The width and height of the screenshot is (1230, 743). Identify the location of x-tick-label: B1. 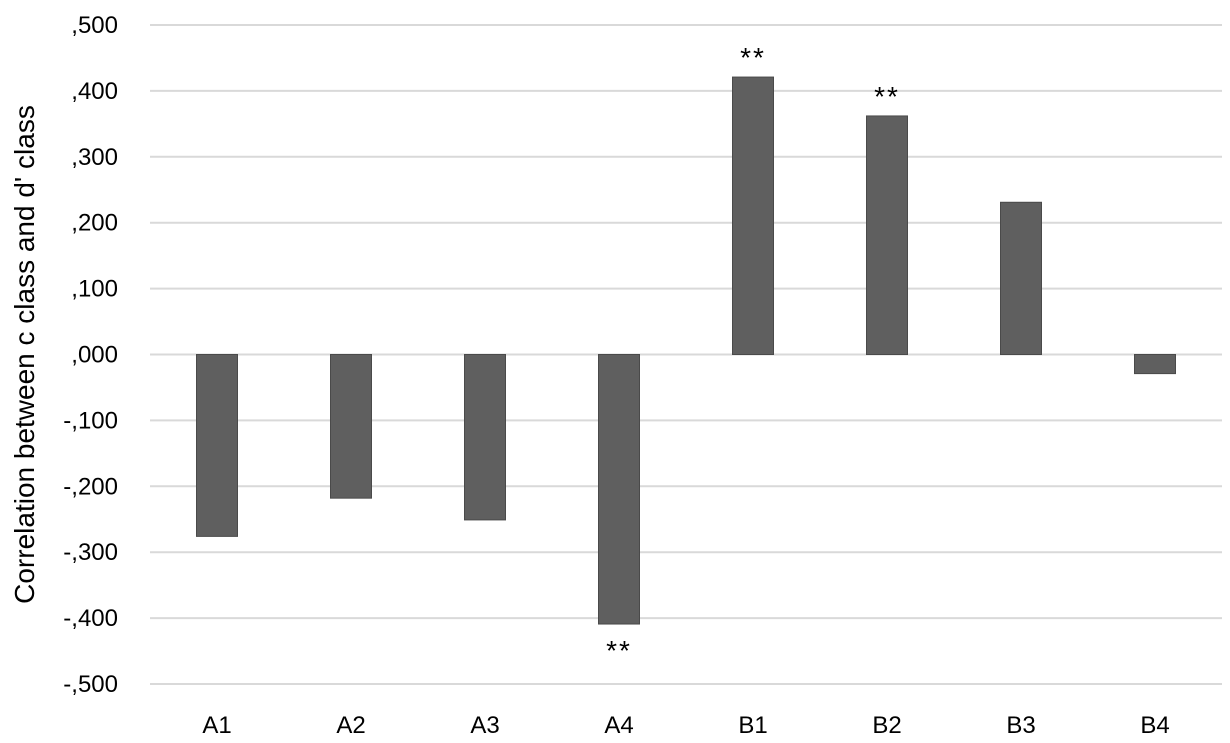
(752, 725).